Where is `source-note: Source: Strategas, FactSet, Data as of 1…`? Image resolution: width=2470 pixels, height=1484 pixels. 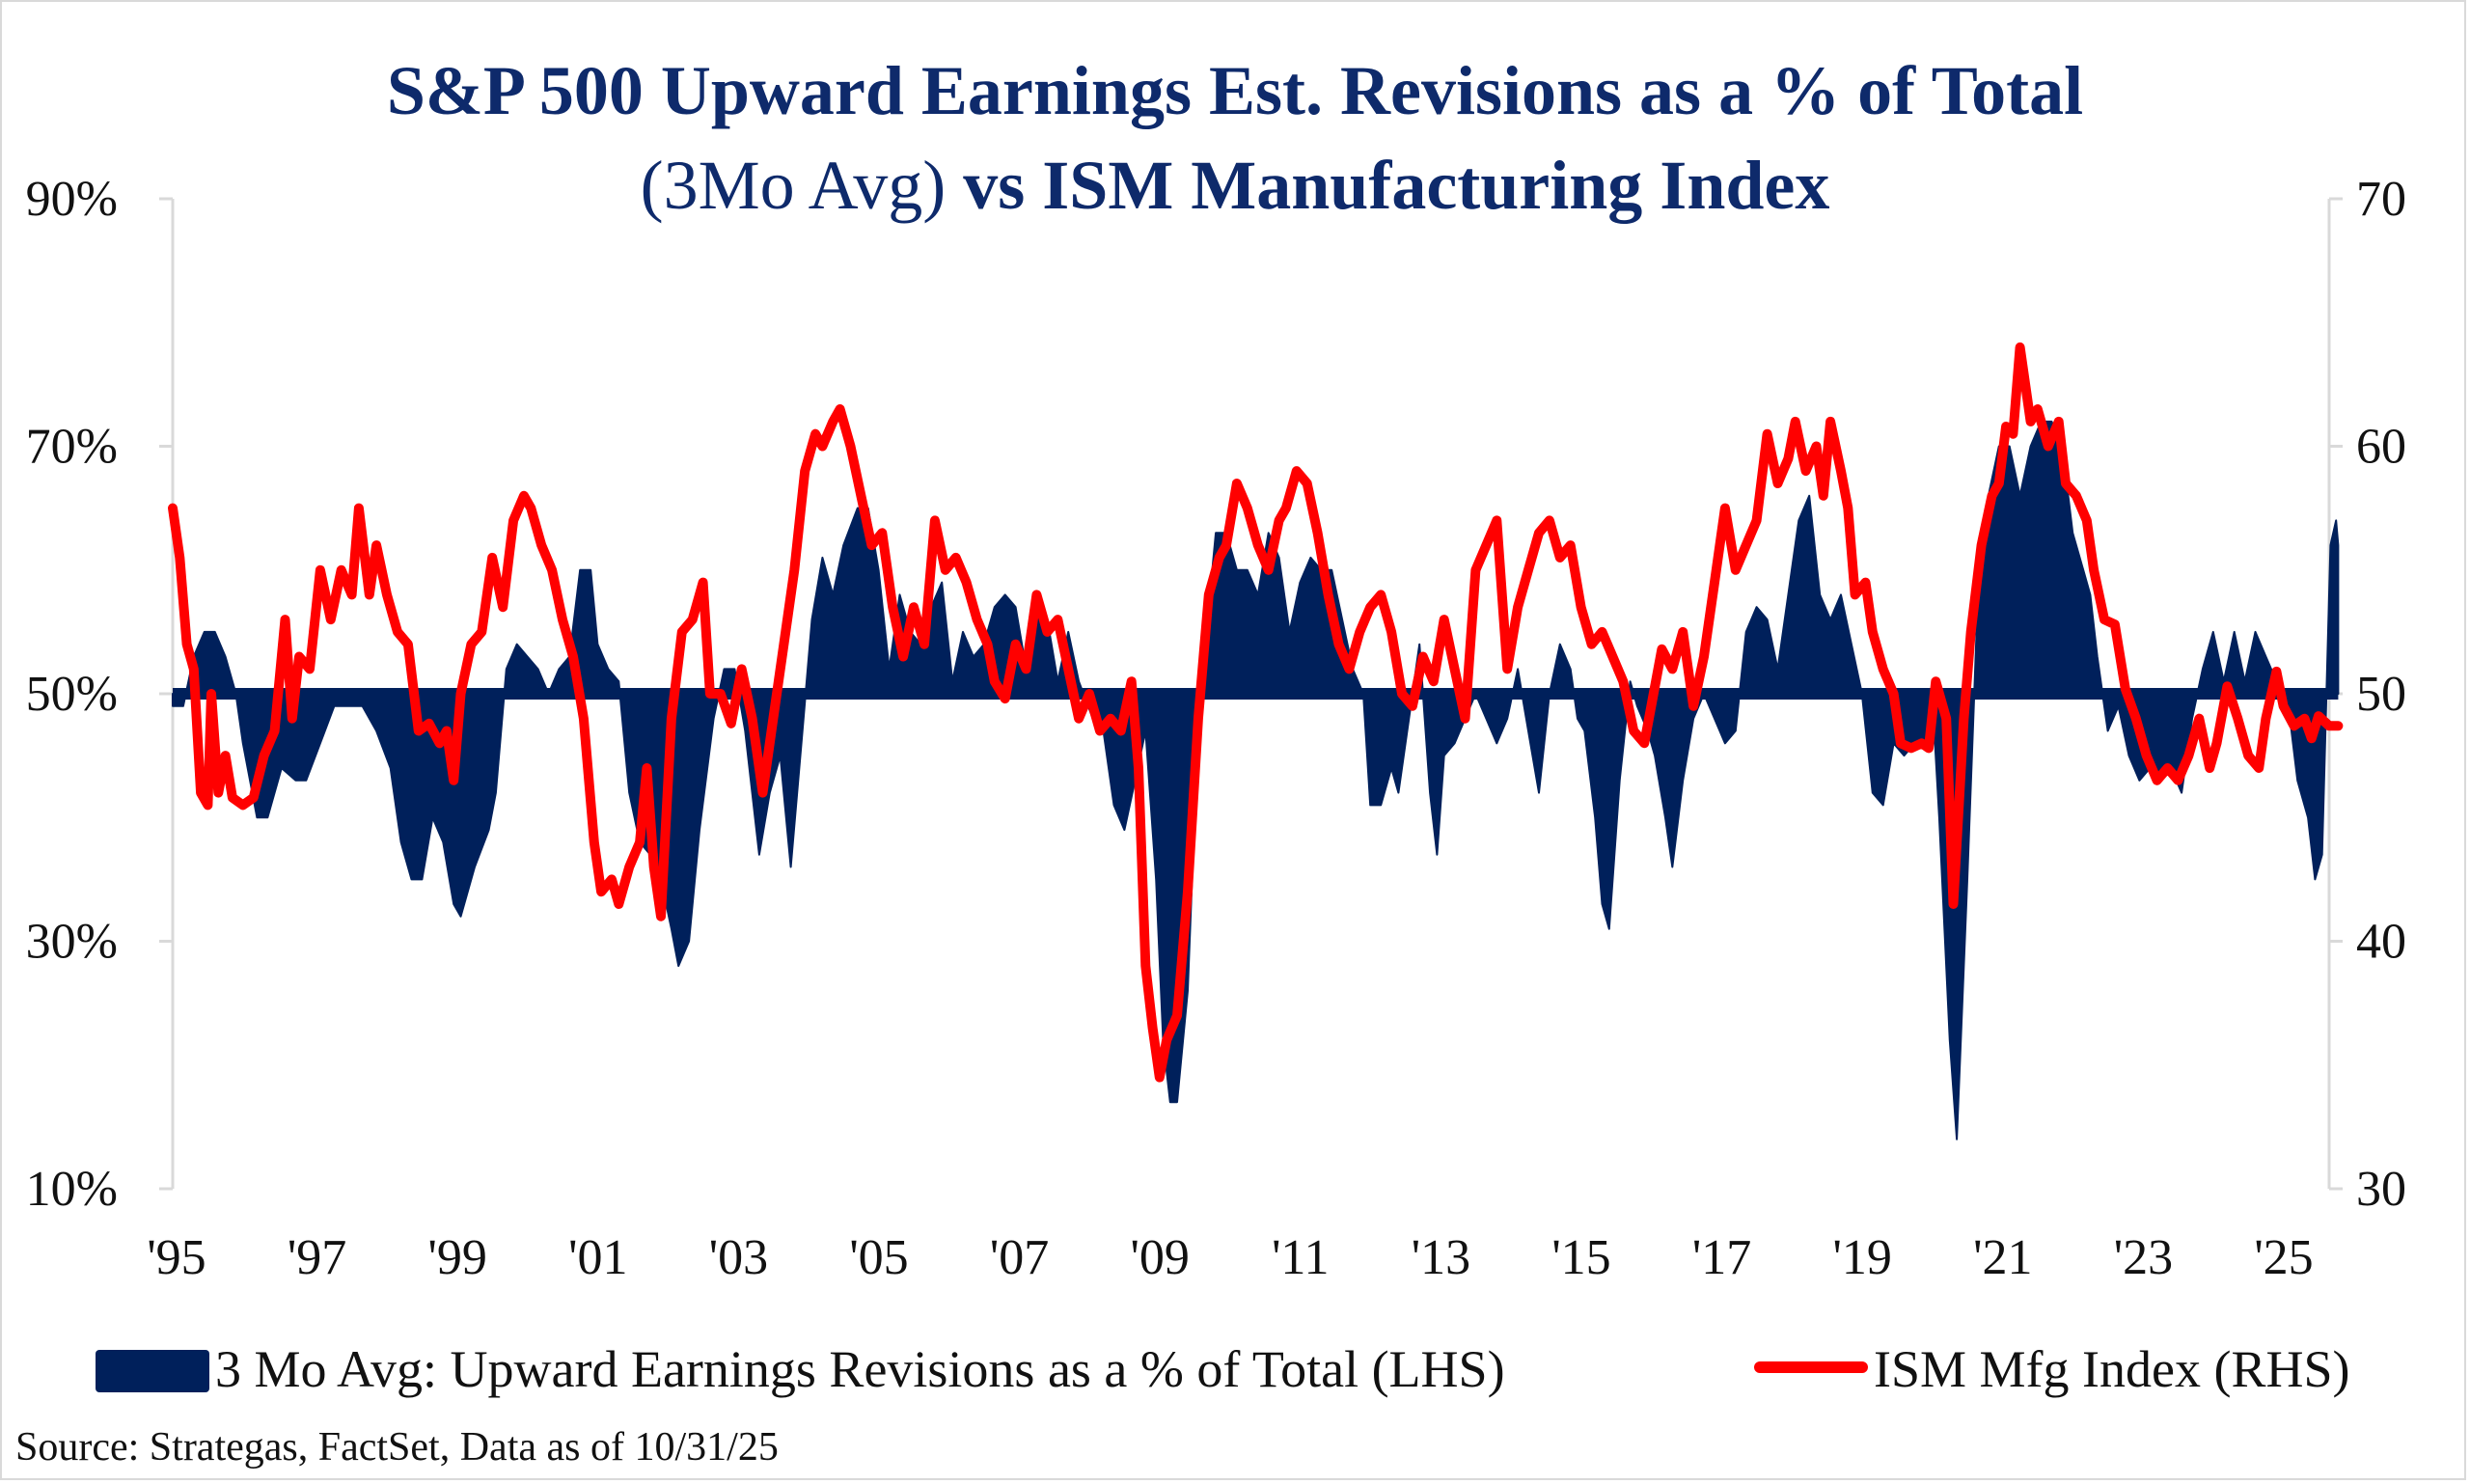
source-note: Source: Strategas, FactSet, Data as of 1… is located at coordinates (397, 1447).